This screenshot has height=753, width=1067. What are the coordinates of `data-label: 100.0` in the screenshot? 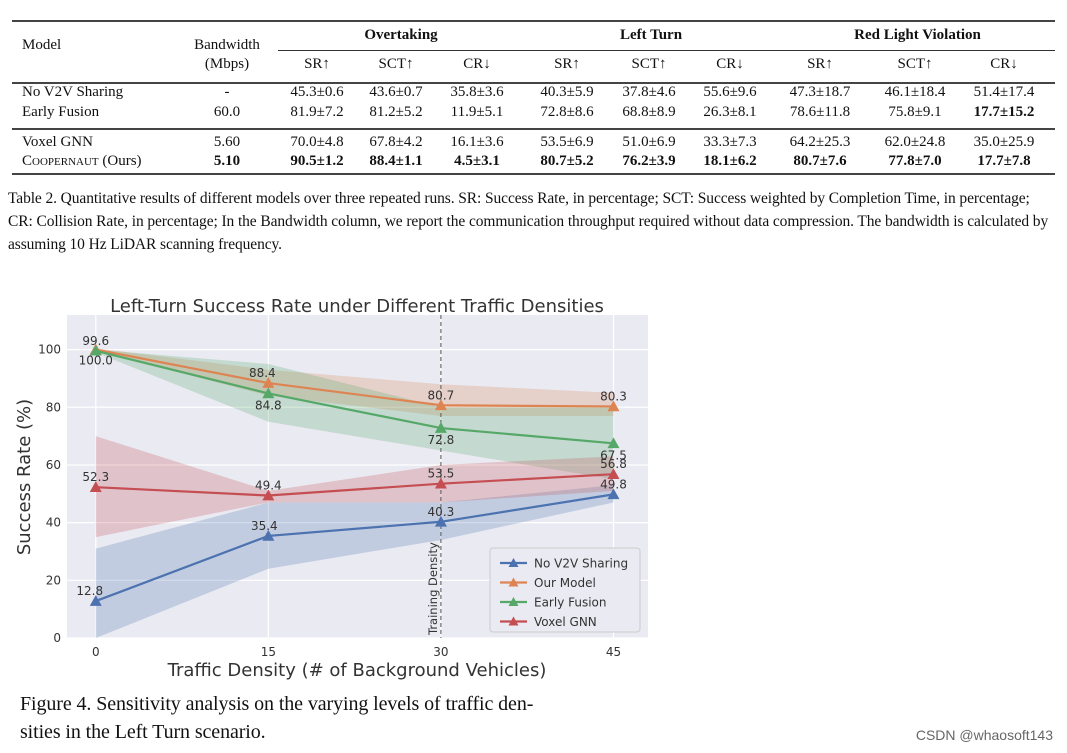 It's located at (96, 361).